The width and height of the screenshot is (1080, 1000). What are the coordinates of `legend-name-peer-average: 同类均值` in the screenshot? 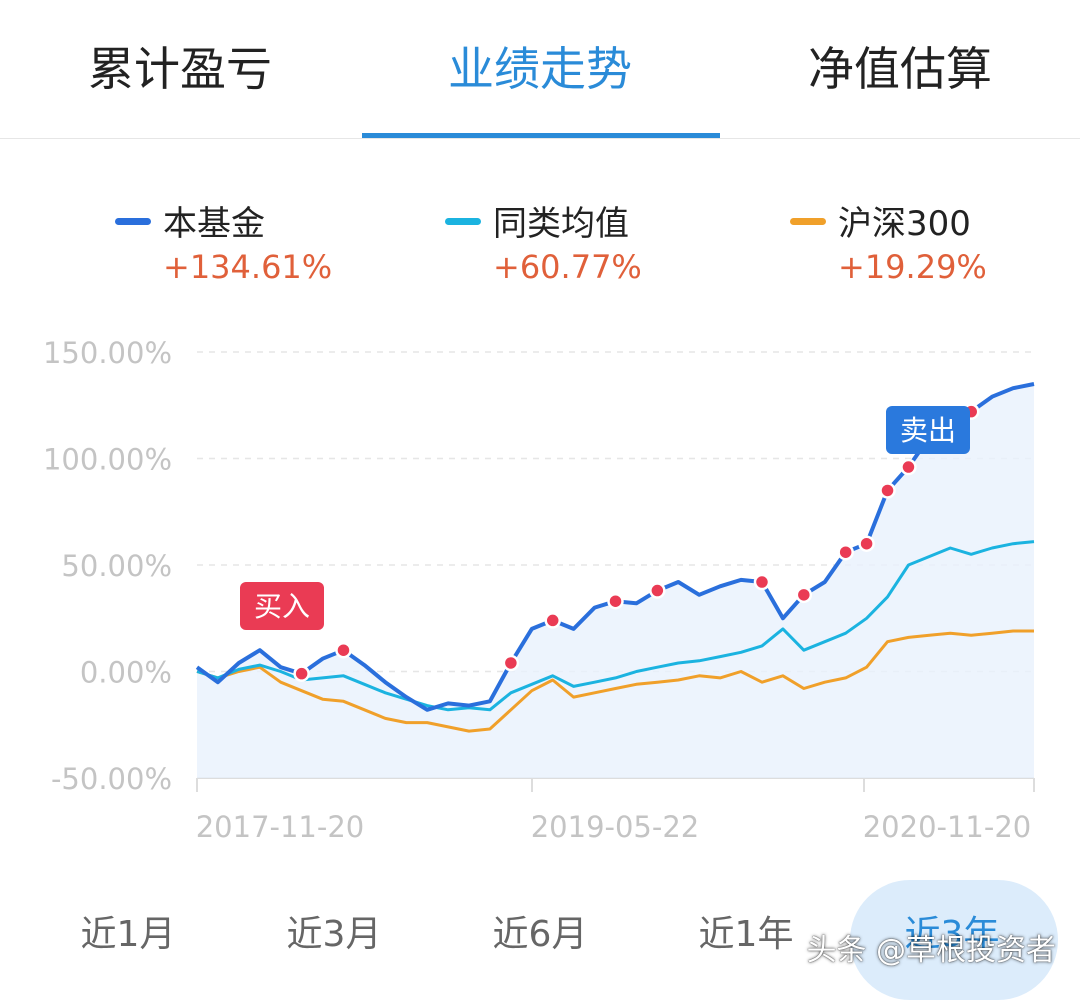 It's located at (561, 224).